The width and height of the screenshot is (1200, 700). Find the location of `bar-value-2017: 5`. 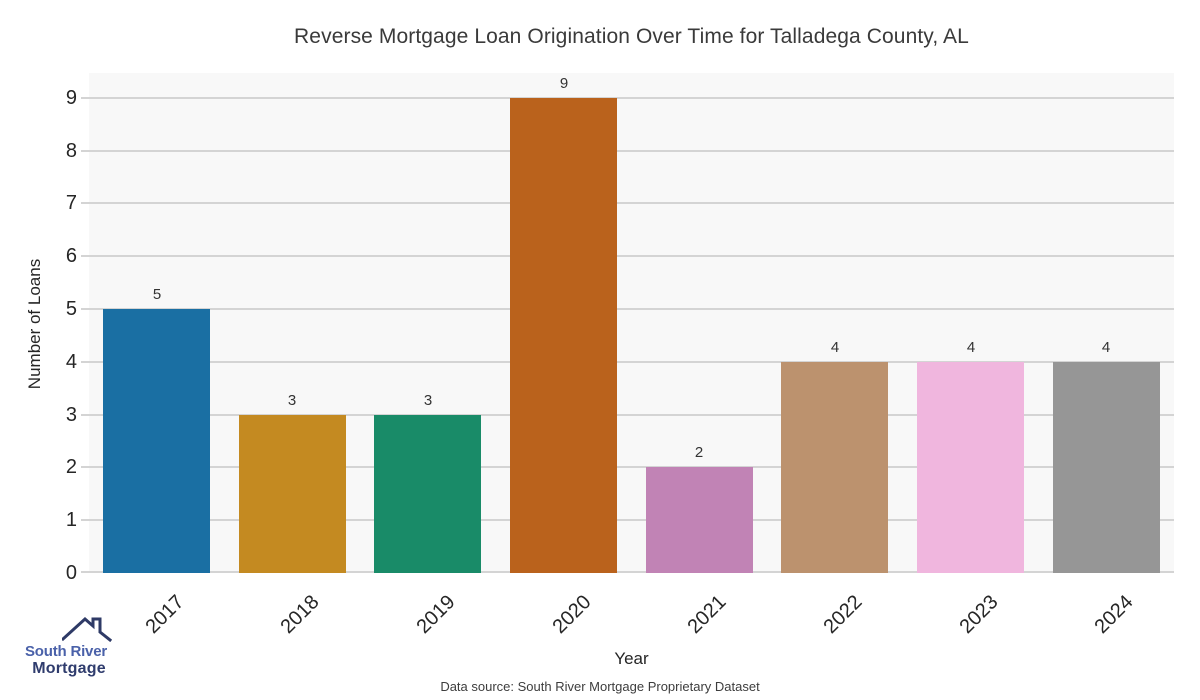

bar-value-2017: 5 is located at coordinates (157, 294).